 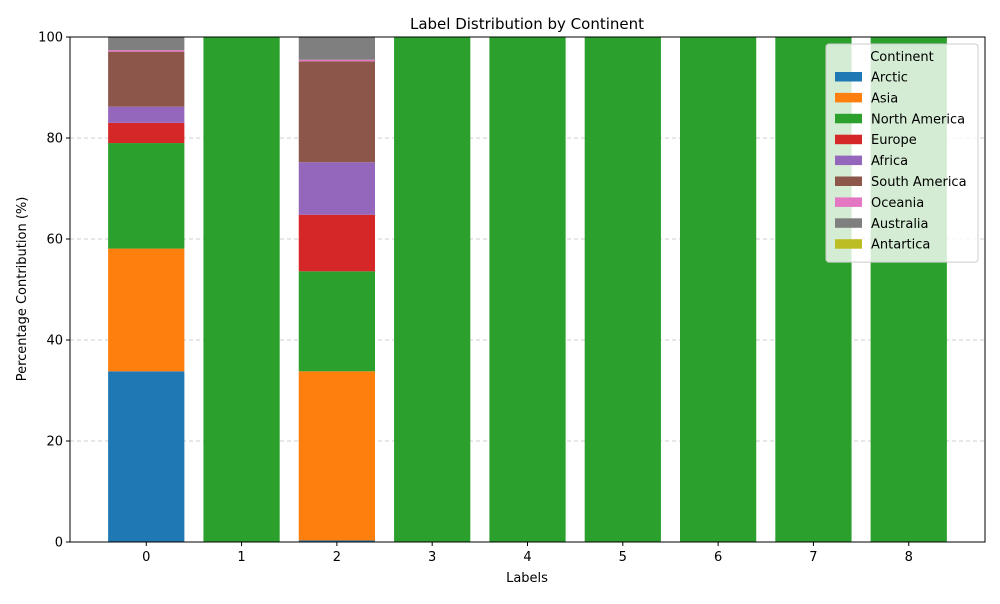 I want to click on x-tick-label: 6, so click(x=718, y=557).